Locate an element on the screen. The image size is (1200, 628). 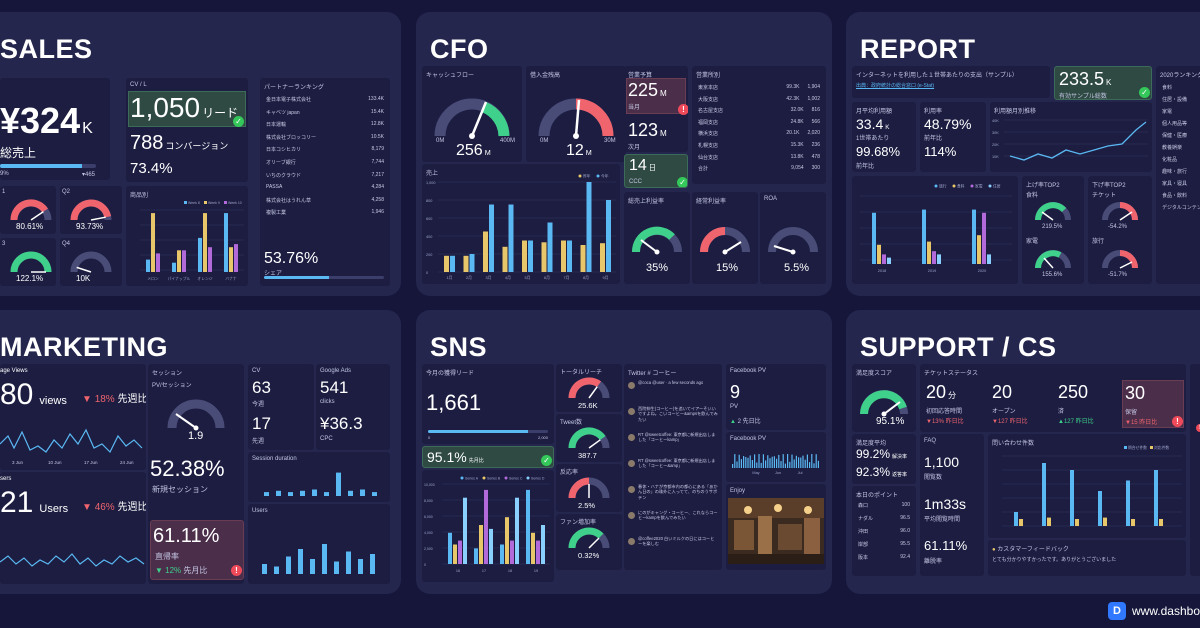
branch-row: 大阪支店 42.3K 1,002 is located at coordinates (759, 99).